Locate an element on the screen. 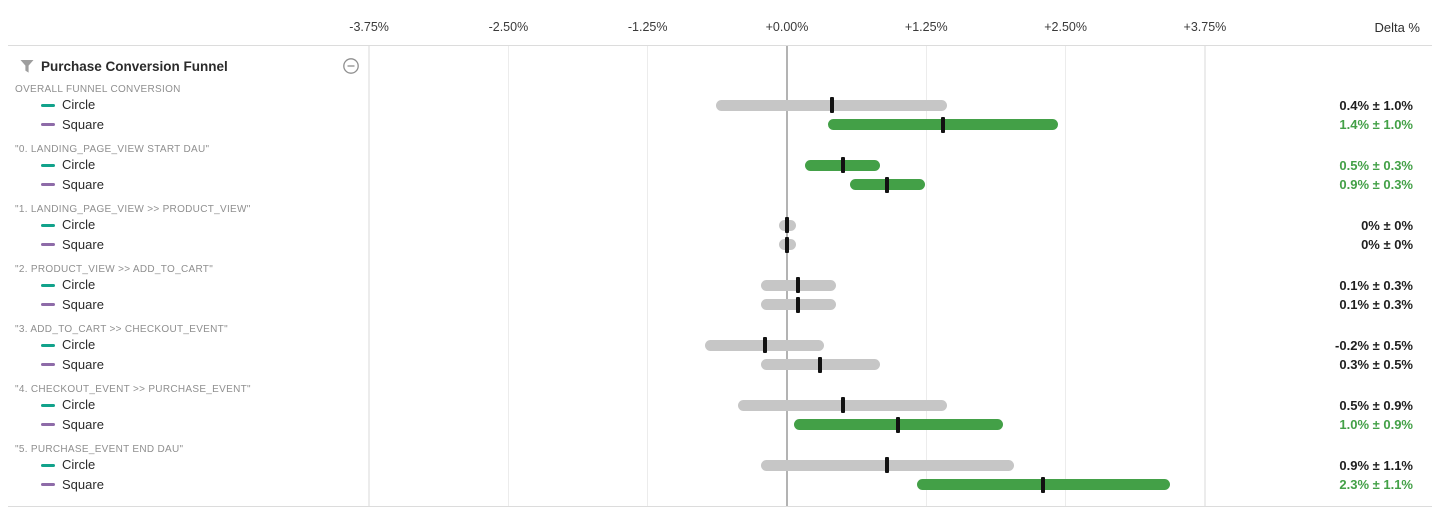 The image size is (1432, 521). delta-value: 0.5% ± 0.9% is located at coordinates (1376, 405).